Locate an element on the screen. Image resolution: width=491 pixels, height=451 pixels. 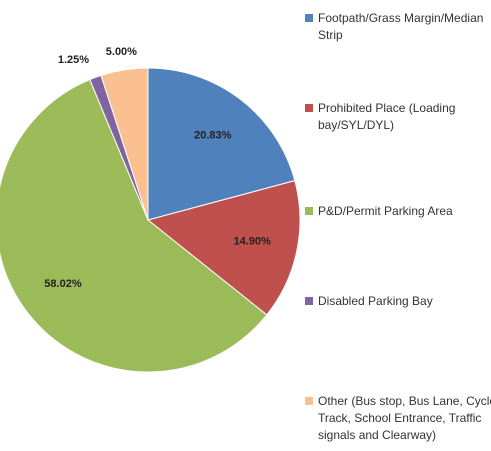
data-label: 58.02% is located at coordinates (63, 284).